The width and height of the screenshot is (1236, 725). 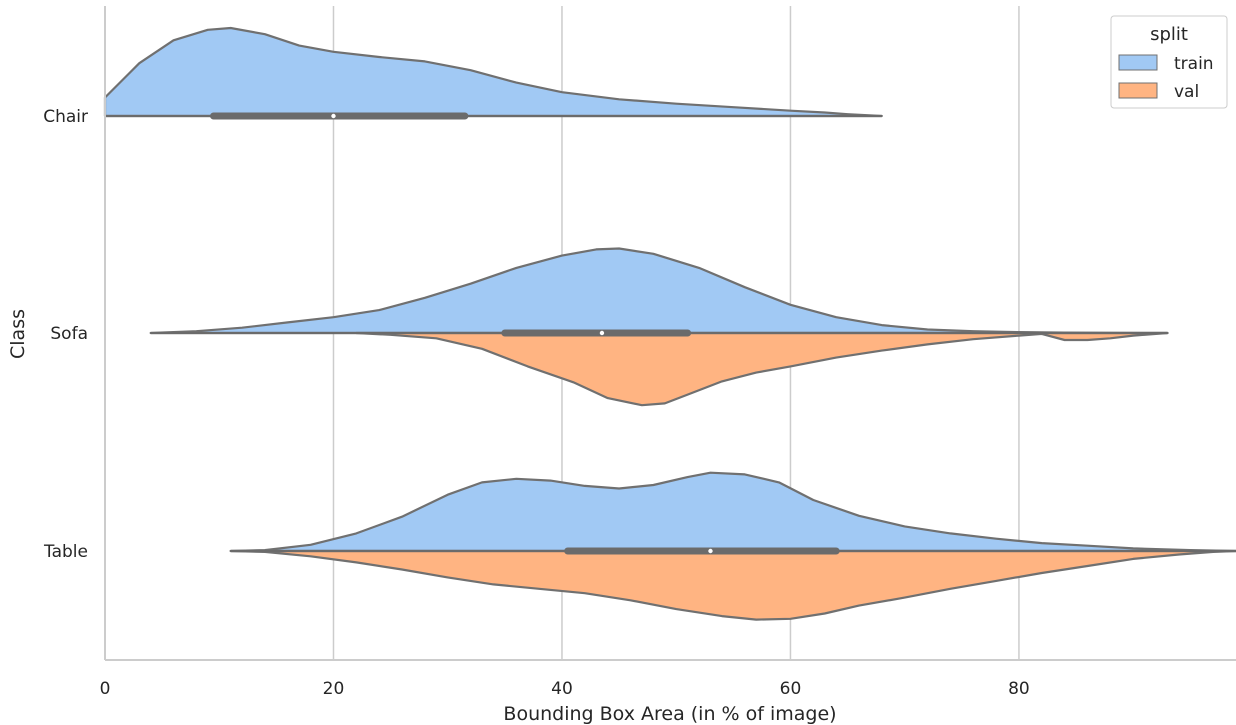 I want to click on y-tick-label-table: Table, so click(x=65, y=552).